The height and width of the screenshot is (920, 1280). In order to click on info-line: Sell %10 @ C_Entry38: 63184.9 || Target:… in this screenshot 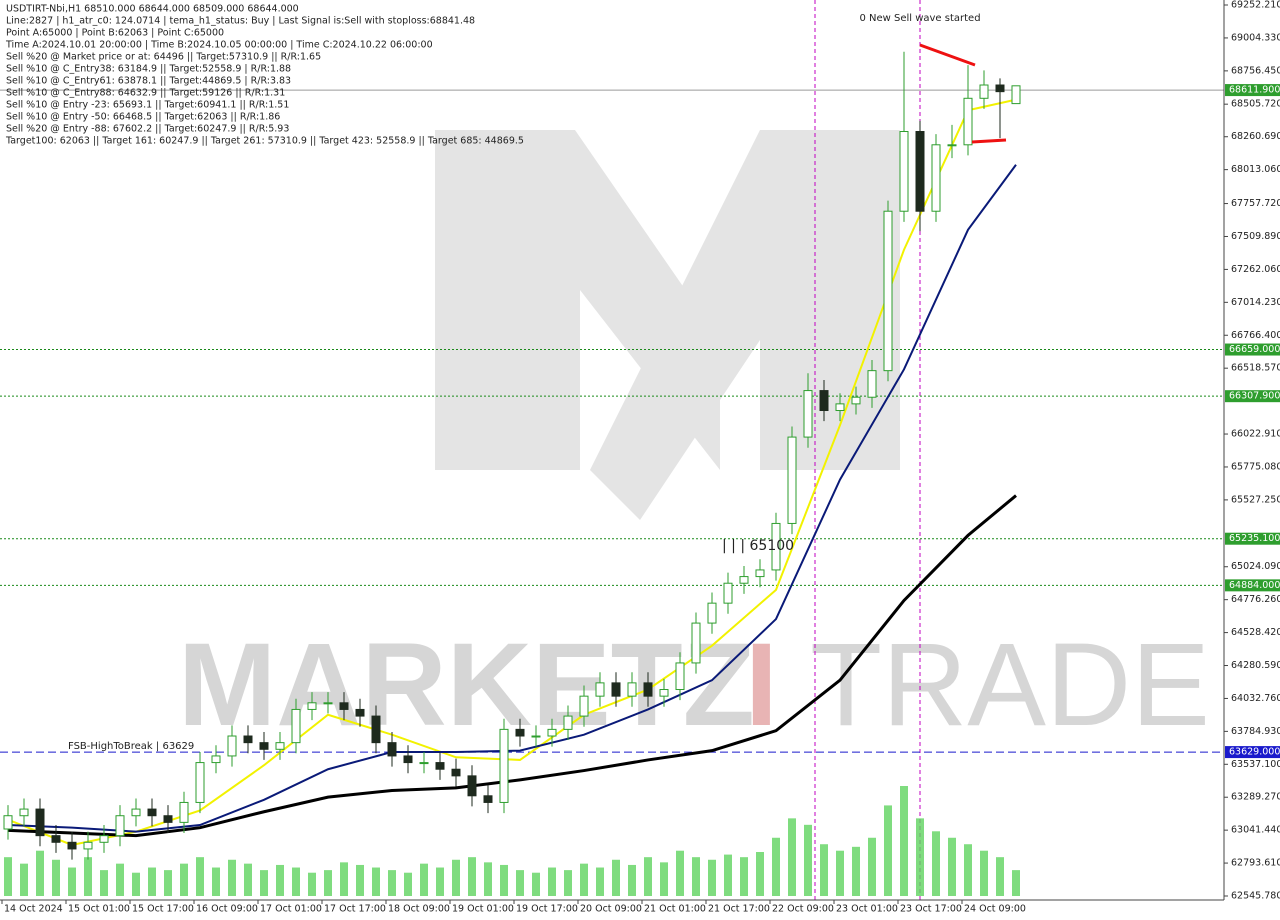, I will do `click(148, 69)`.